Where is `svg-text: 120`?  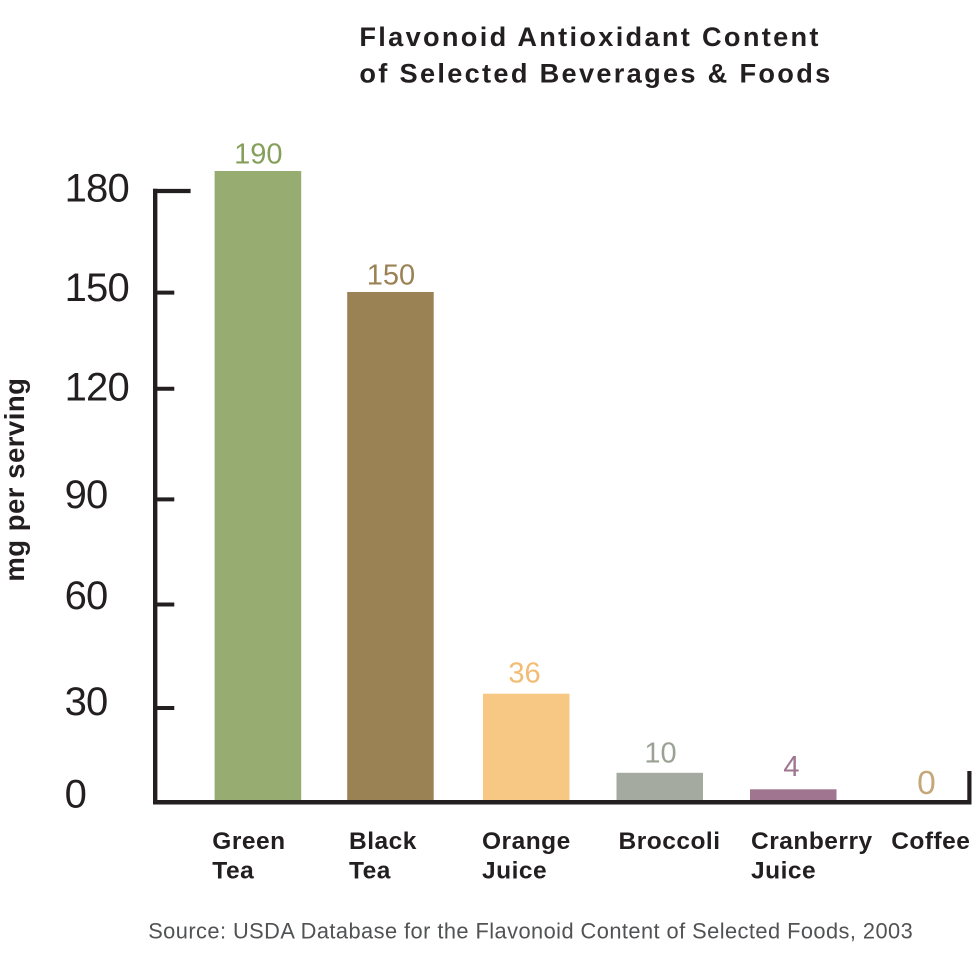 svg-text: 120 is located at coordinates (97, 388).